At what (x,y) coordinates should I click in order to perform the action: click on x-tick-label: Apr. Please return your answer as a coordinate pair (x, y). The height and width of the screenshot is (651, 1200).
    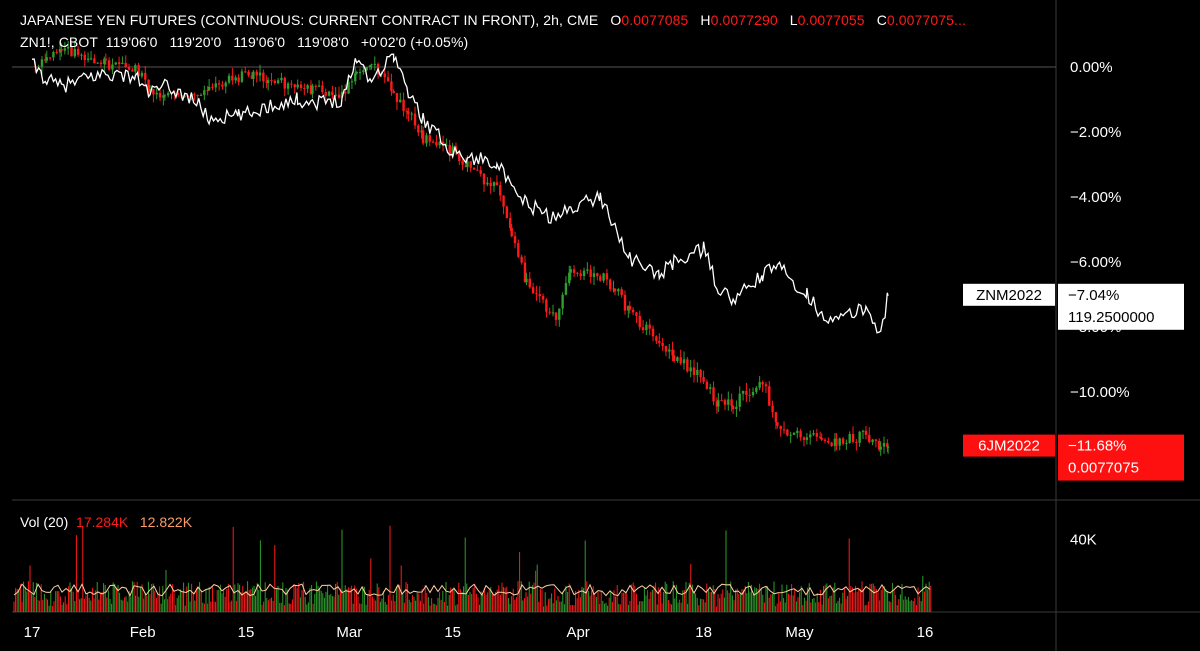
    Looking at the image, I should click on (577, 632).